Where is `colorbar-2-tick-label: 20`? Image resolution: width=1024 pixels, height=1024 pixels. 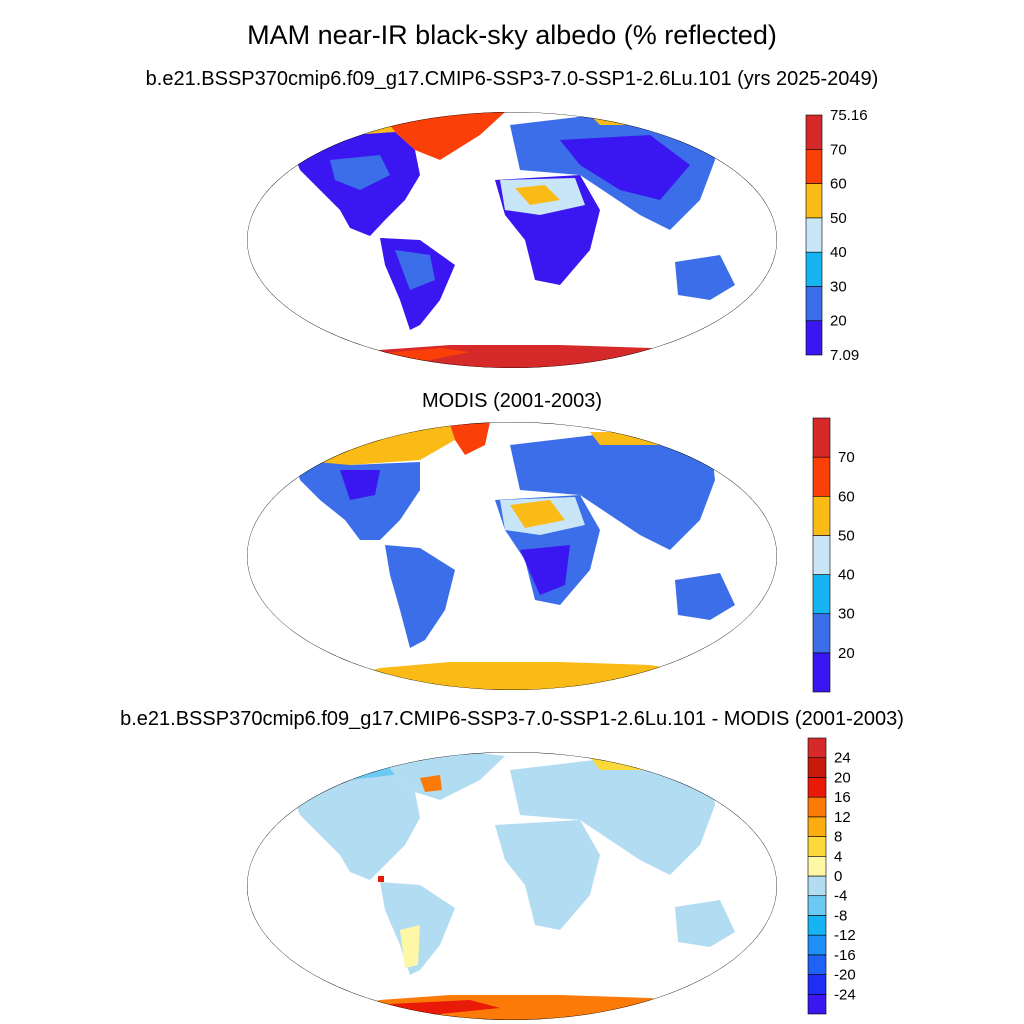
colorbar-2-tick-label: 20 is located at coordinates (846, 653).